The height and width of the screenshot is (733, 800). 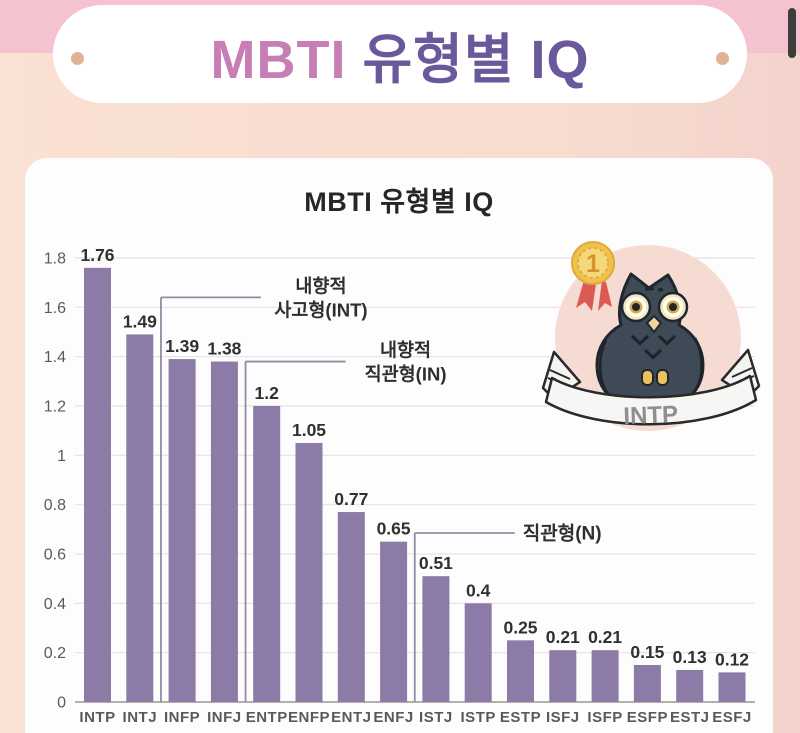 What do you see at coordinates (55, 604) in the screenshot?
I see `y-tick-label: 0.4` at bounding box center [55, 604].